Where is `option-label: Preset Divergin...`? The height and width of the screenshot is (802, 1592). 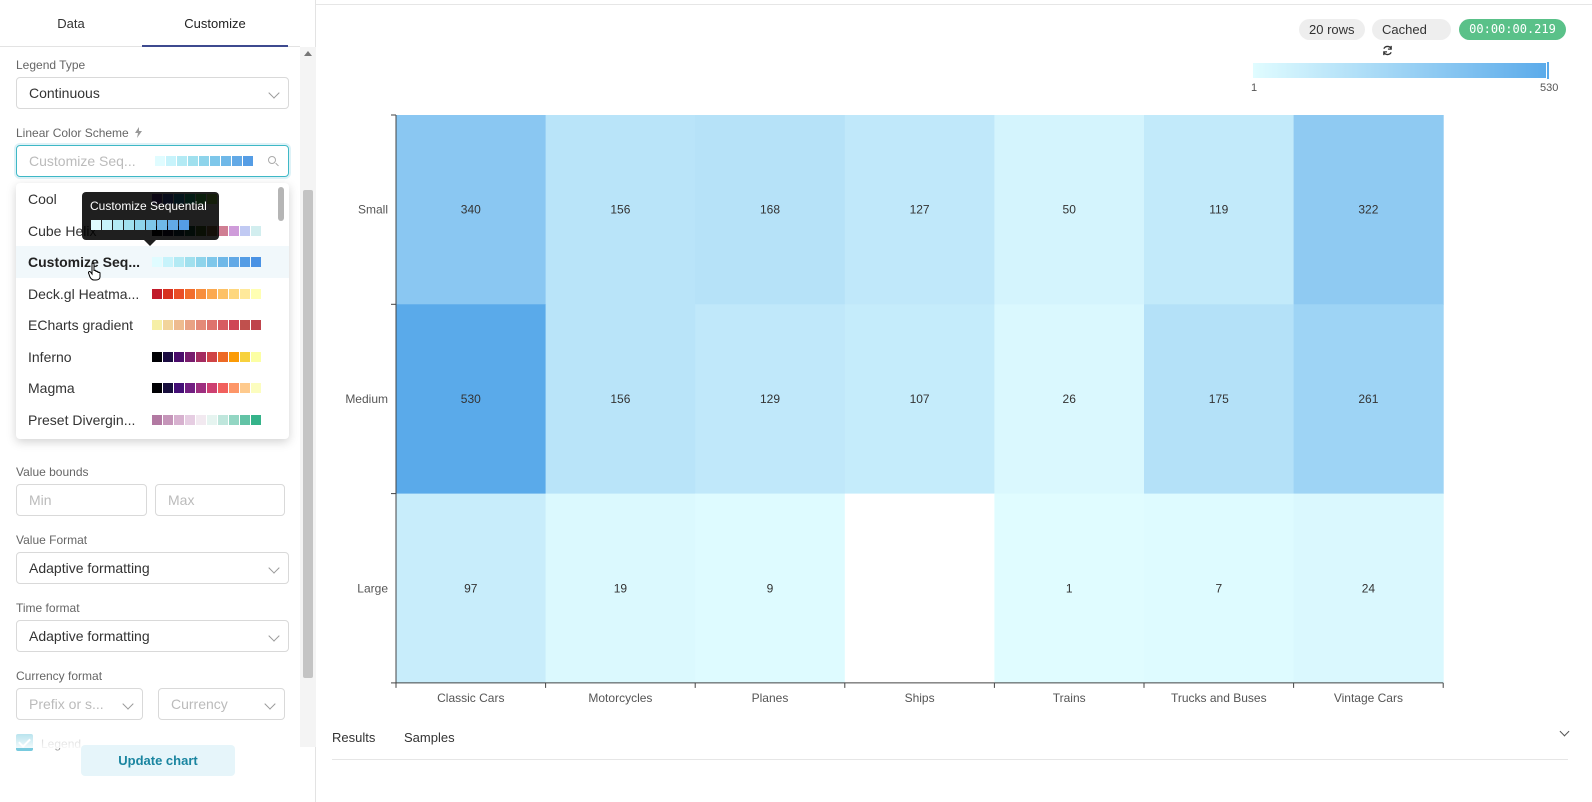 option-label: Preset Divergin... is located at coordinates (82, 419).